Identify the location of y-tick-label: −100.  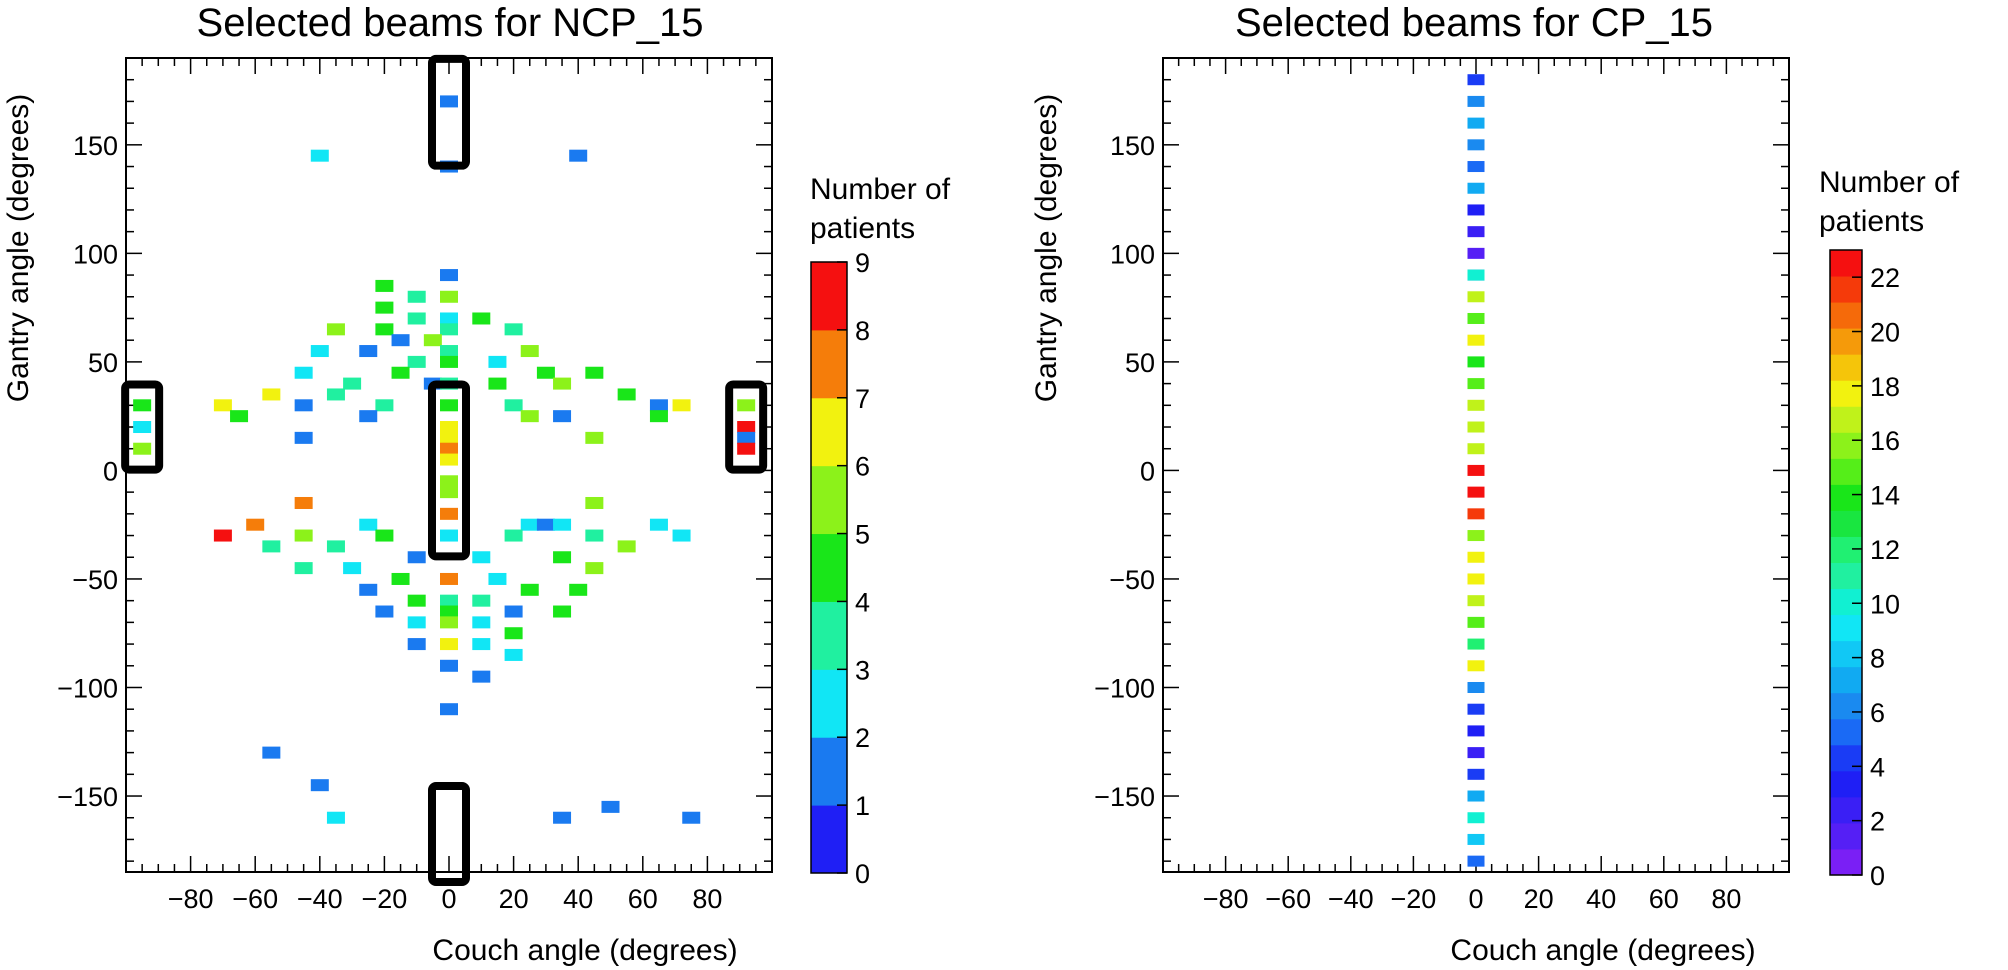
(87, 688).